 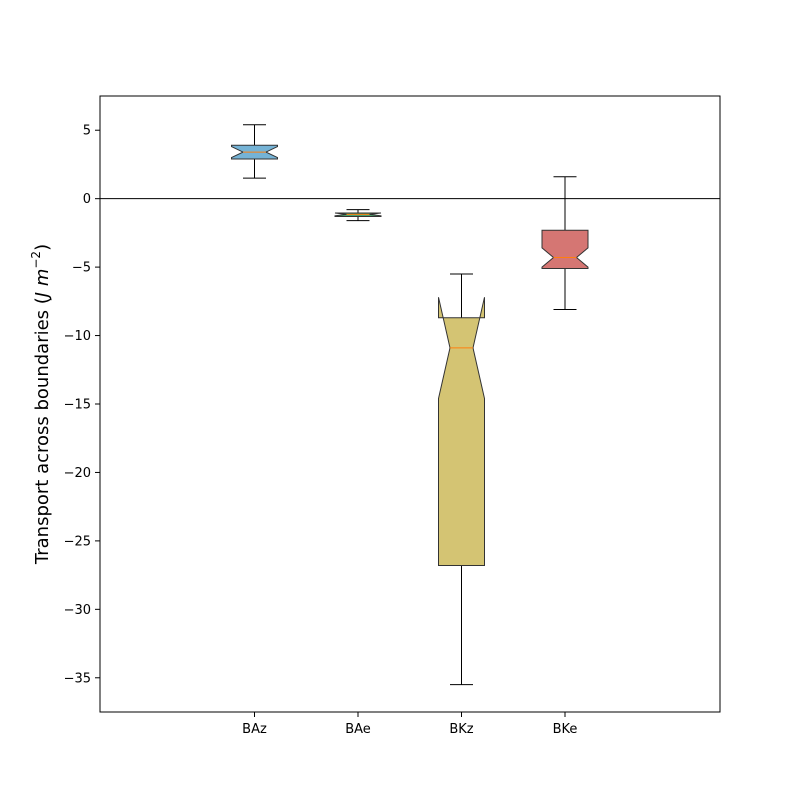 I want to click on y-tick-label: 5, so click(x=87, y=131).